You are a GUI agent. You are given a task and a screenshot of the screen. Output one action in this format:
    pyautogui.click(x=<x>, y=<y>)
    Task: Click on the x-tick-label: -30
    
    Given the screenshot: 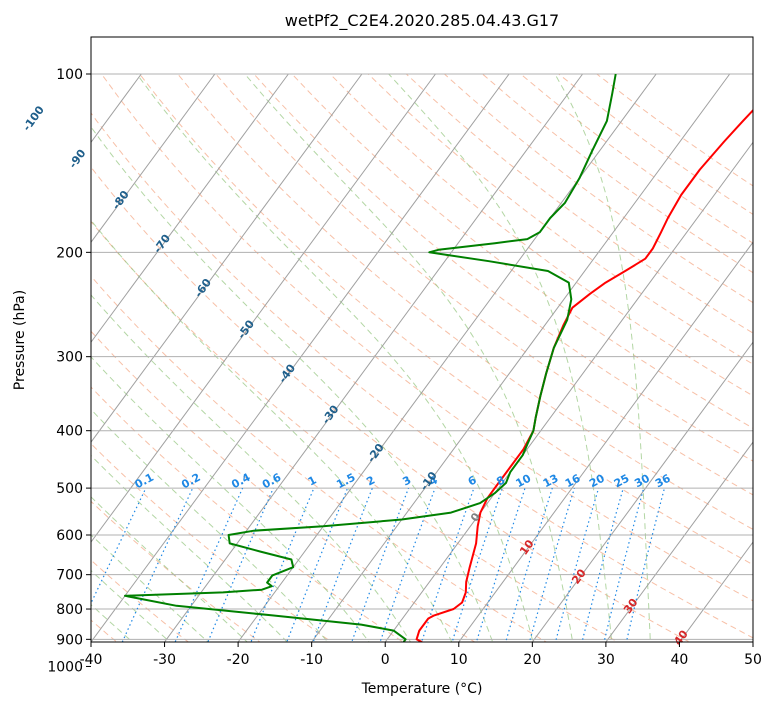 What is the action you would take?
    pyautogui.click(x=164, y=660)
    